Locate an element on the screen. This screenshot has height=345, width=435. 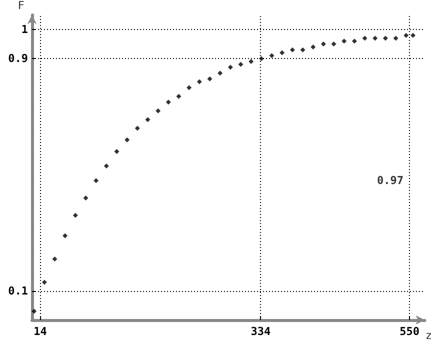
y-tick-label: 0.9 is located at coordinates (18, 59).